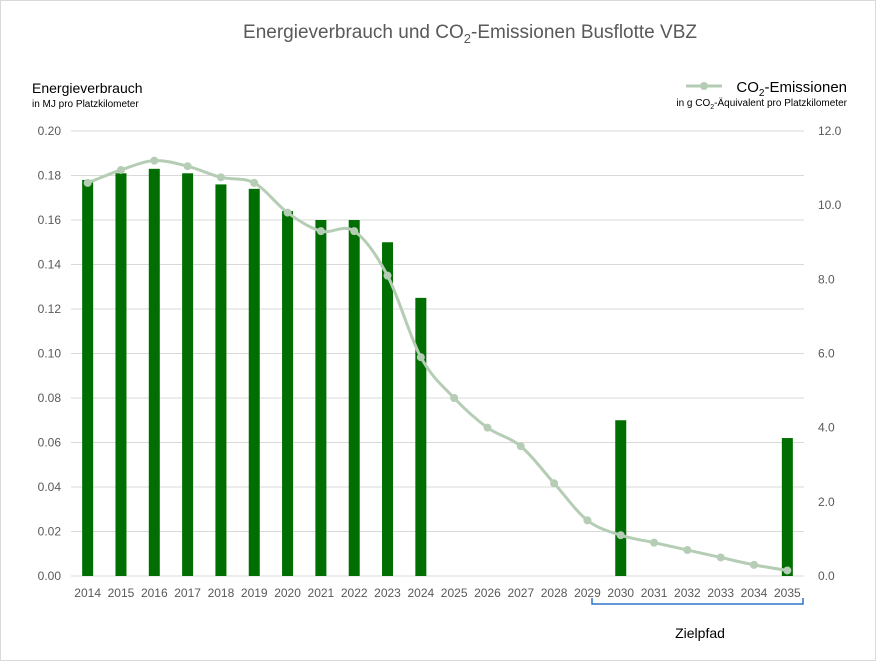  Describe the element at coordinates (254, 382) in the screenshot. I see `bar-2019` at that location.